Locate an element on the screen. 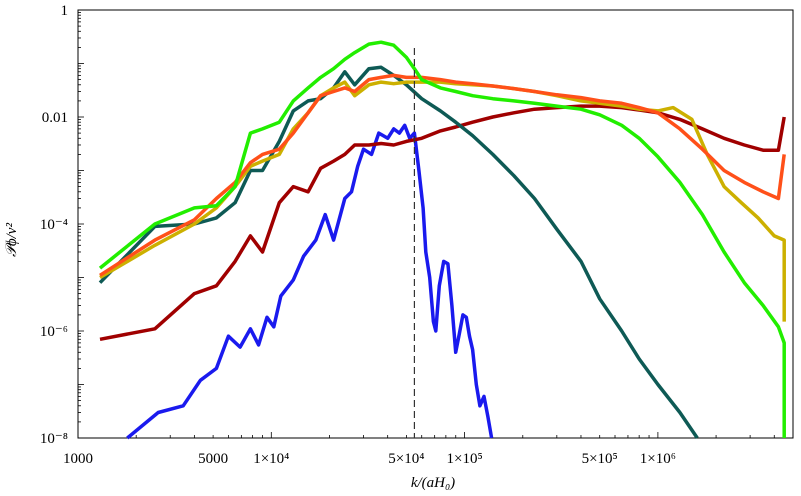  y-tick-label: 10⁻⁶ is located at coordinates (54, 332).